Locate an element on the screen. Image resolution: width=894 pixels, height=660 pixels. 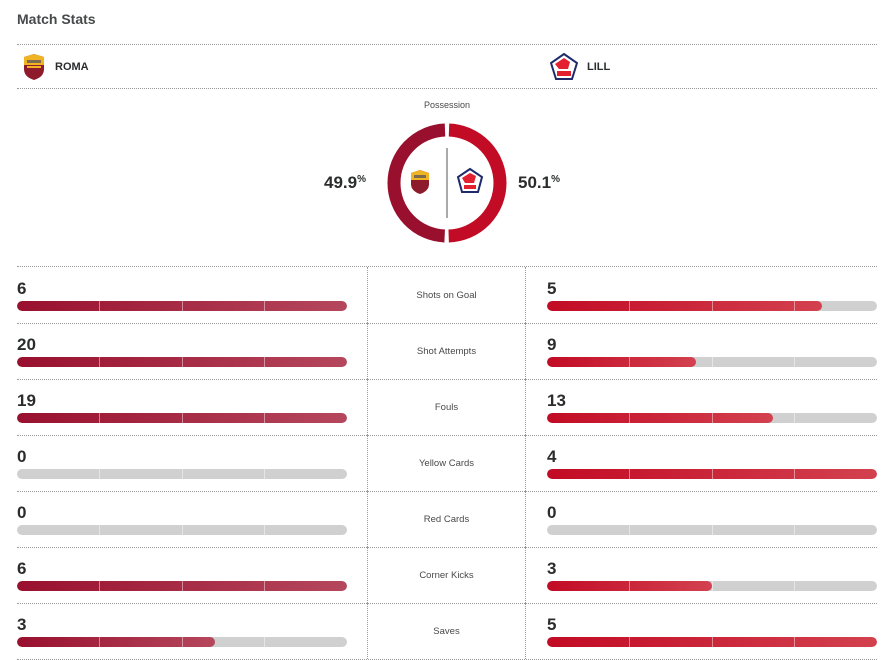
stat-label: Fouls is located at coordinates (446, 407).